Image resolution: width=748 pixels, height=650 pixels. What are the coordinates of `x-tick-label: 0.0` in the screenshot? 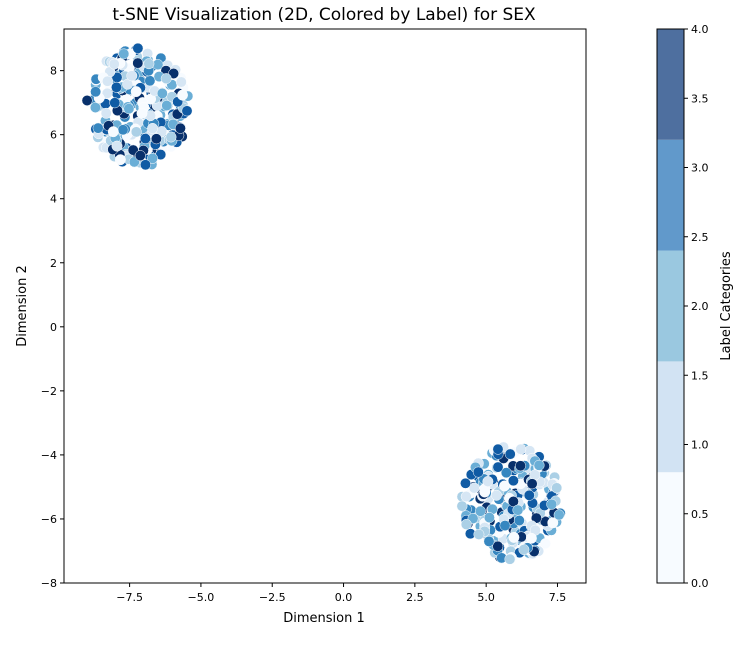 It's located at (344, 597).